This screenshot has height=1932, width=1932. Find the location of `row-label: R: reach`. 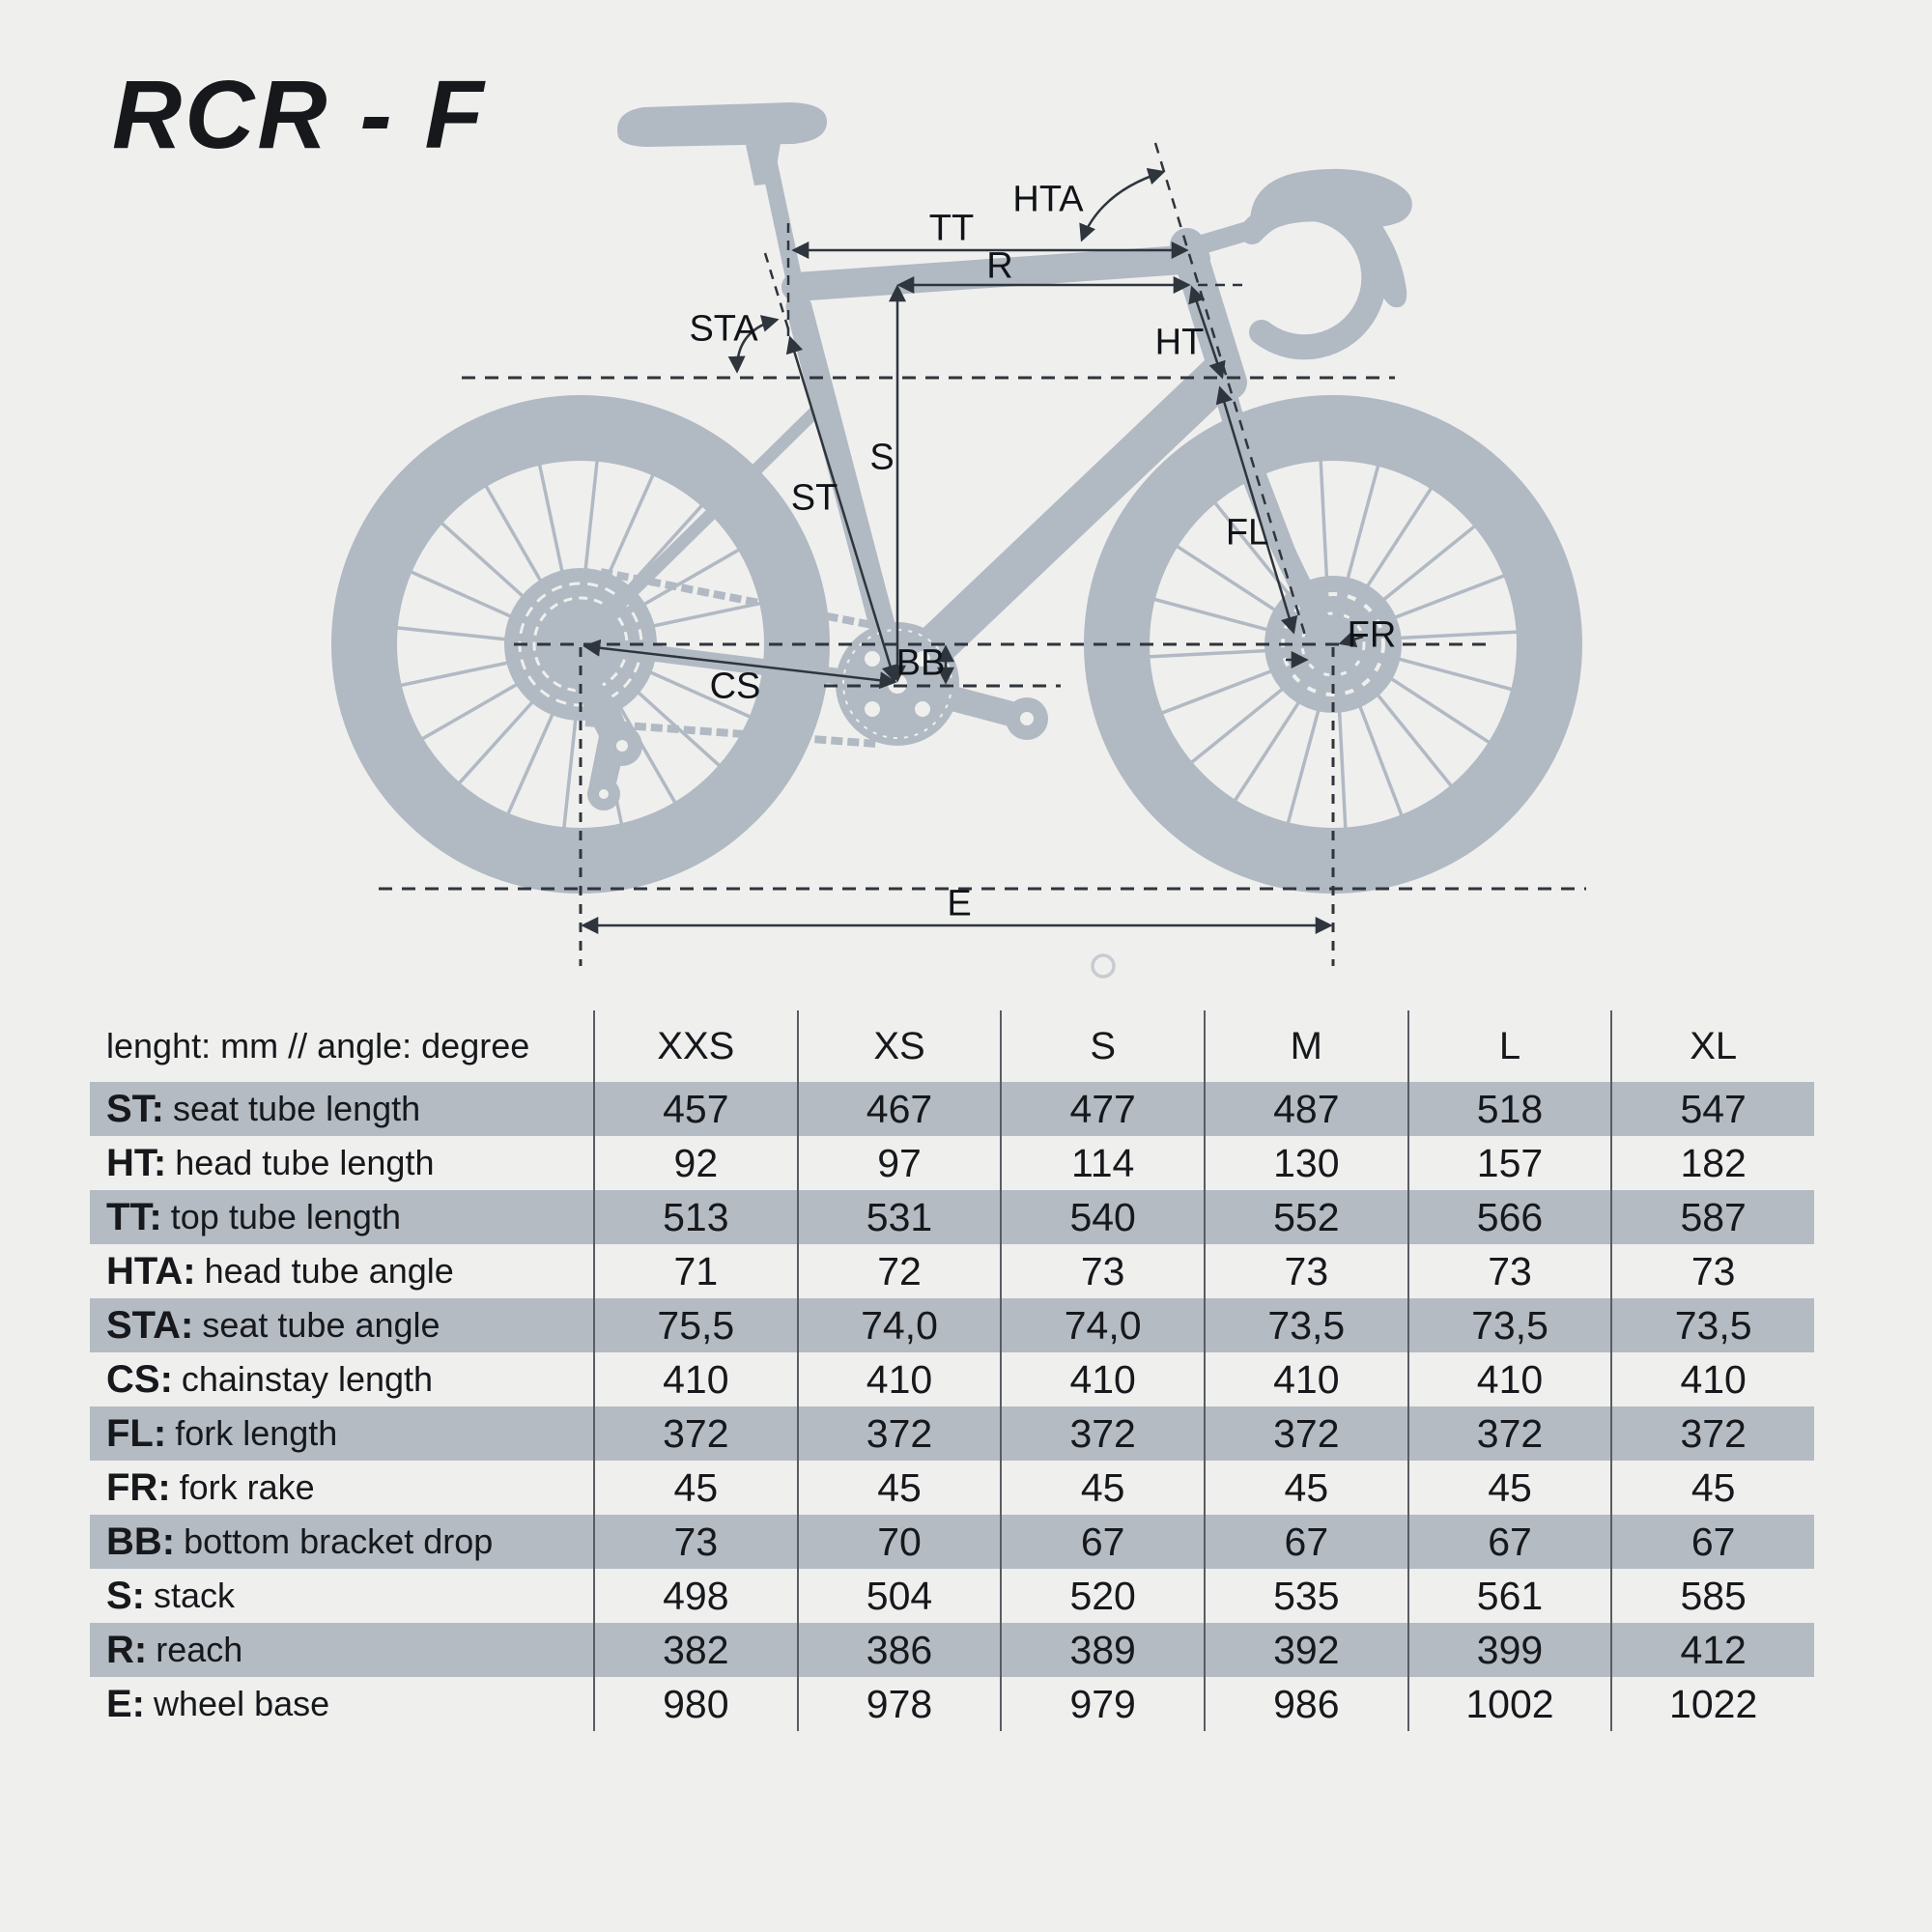

row-label: R: reach is located at coordinates (341, 1650).